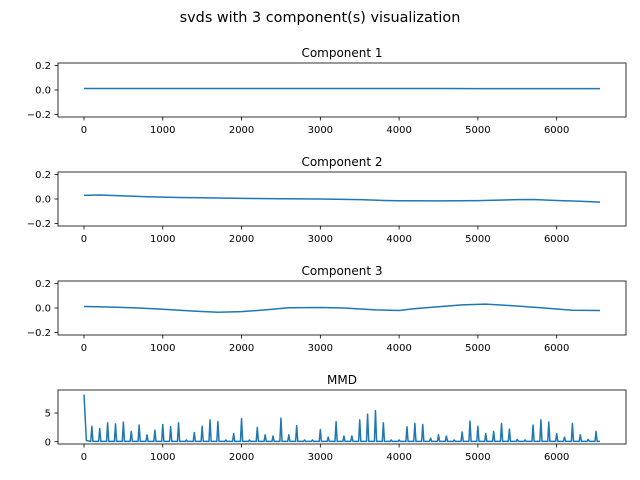  Describe the element at coordinates (48, 442) in the screenshot. I see `y-tick-label: 0` at that location.